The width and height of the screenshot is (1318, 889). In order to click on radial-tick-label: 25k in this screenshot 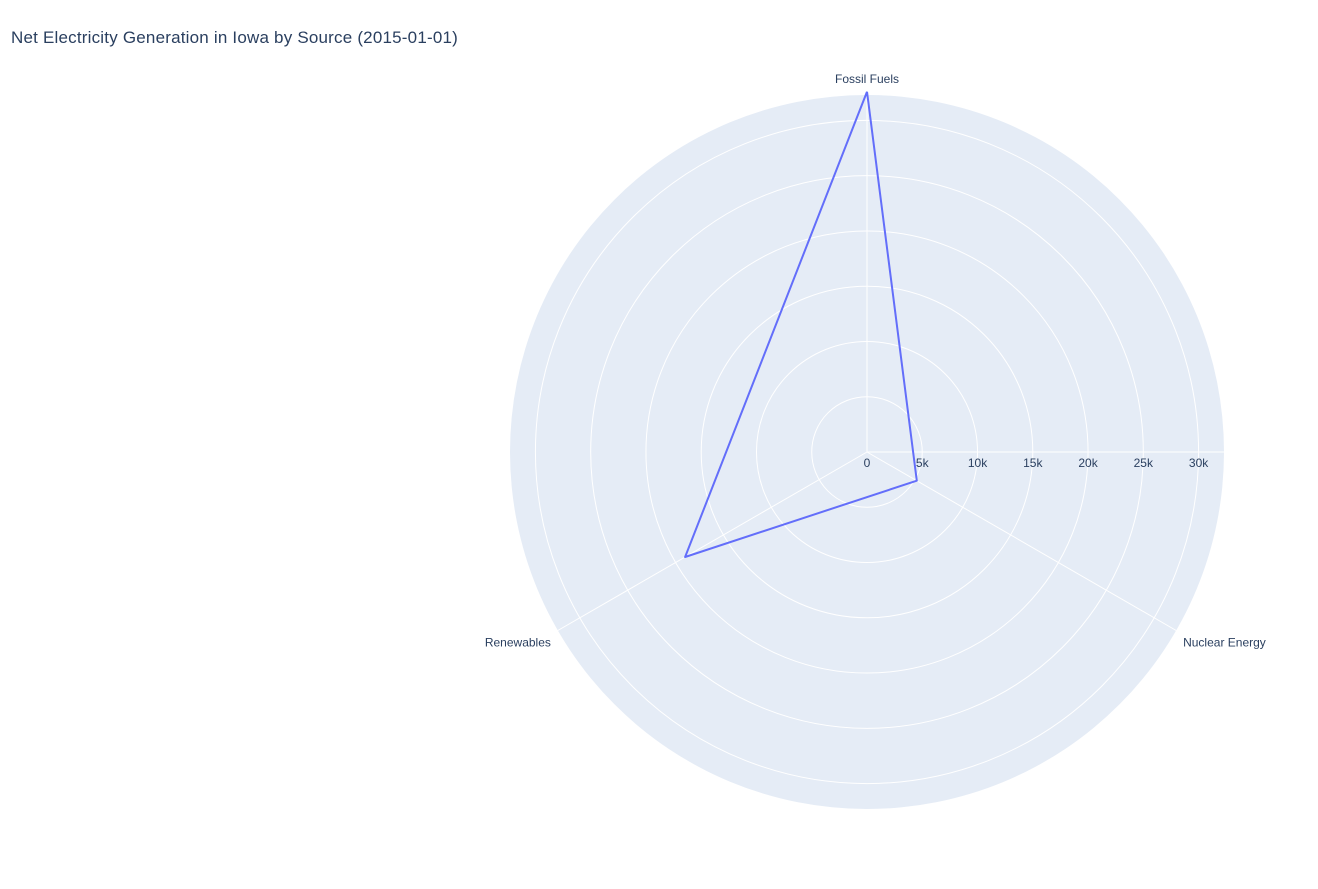, I will do `click(1144, 463)`.